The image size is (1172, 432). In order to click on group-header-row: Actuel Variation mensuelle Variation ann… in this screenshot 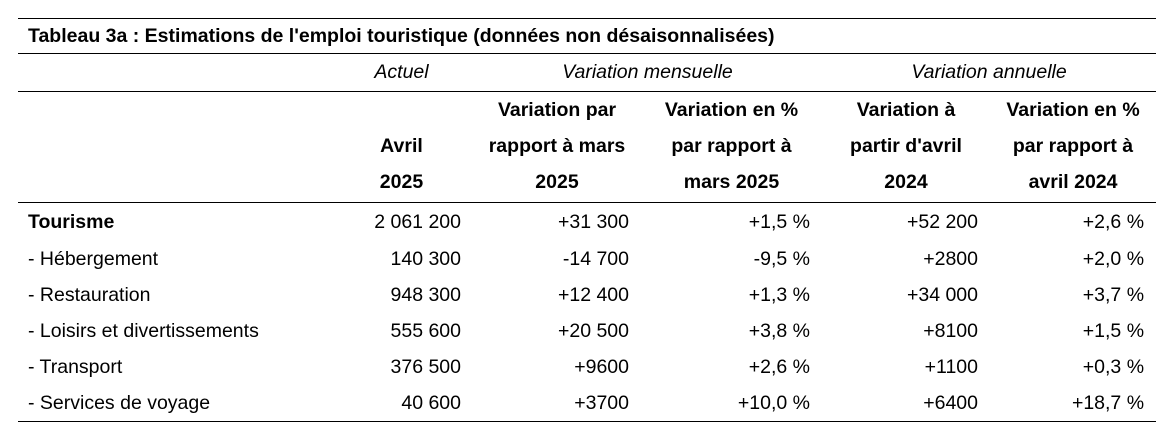, I will do `click(587, 72)`.